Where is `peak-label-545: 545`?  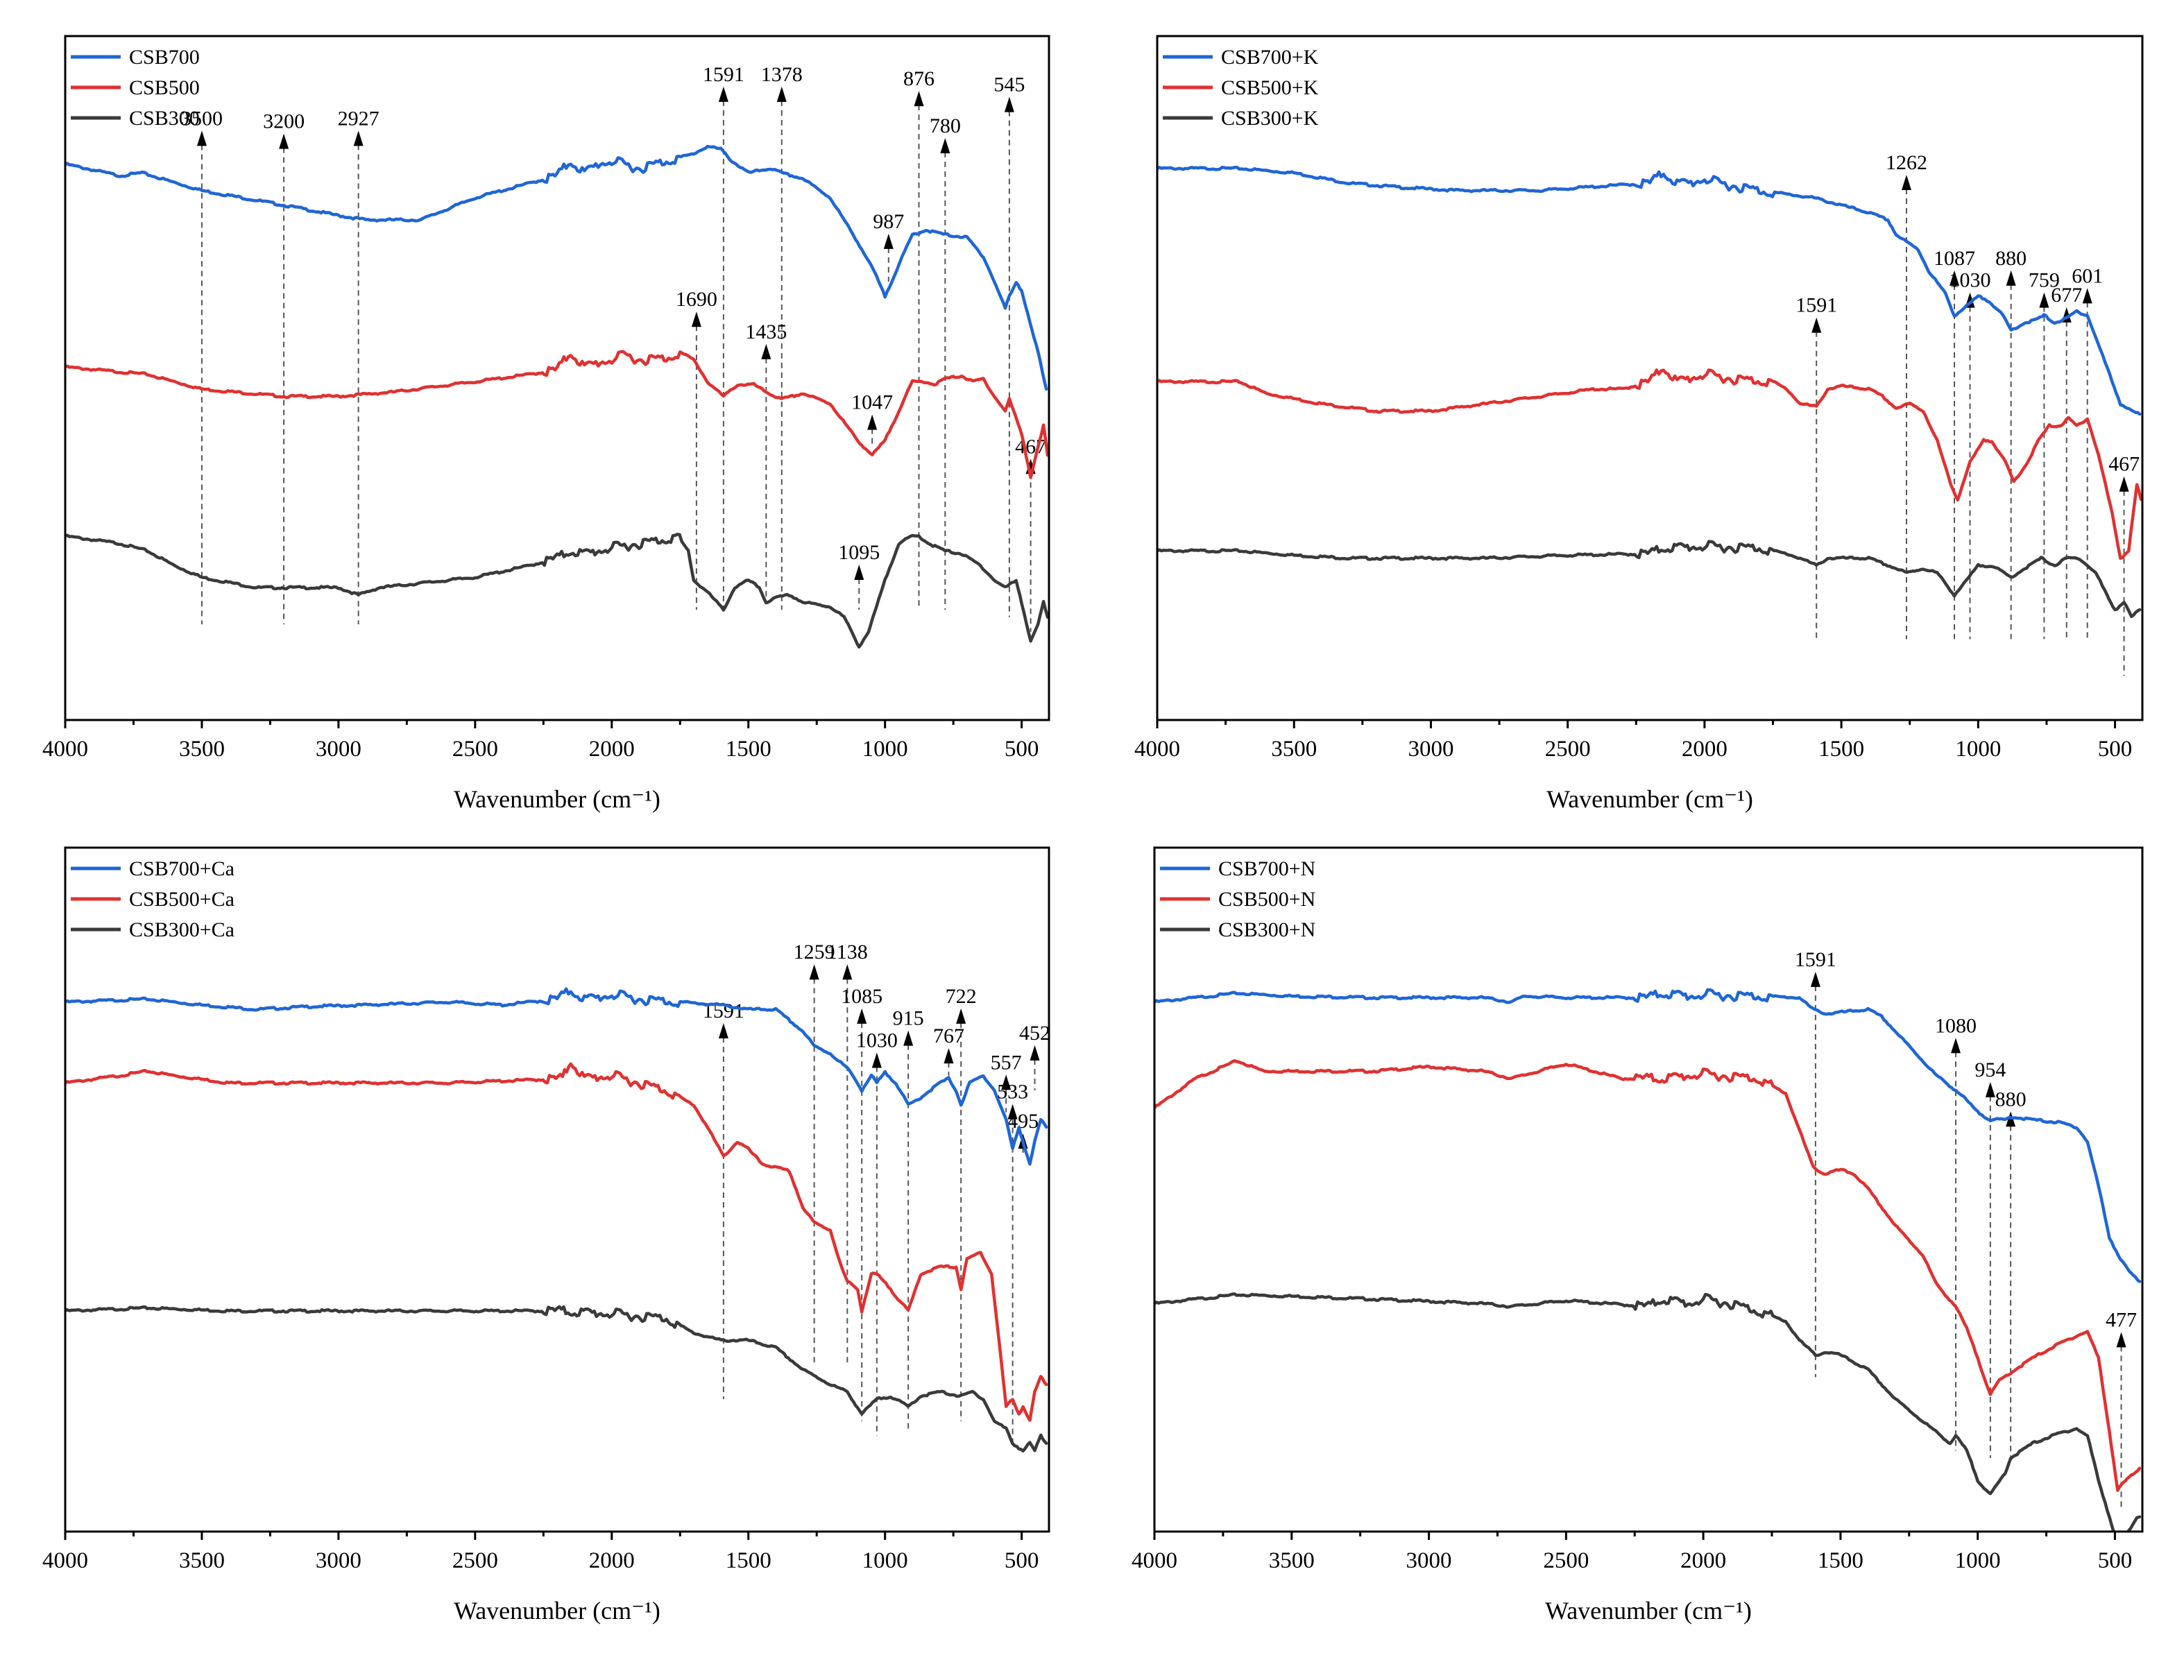 peak-label-545: 545 is located at coordinates (1009, 85).